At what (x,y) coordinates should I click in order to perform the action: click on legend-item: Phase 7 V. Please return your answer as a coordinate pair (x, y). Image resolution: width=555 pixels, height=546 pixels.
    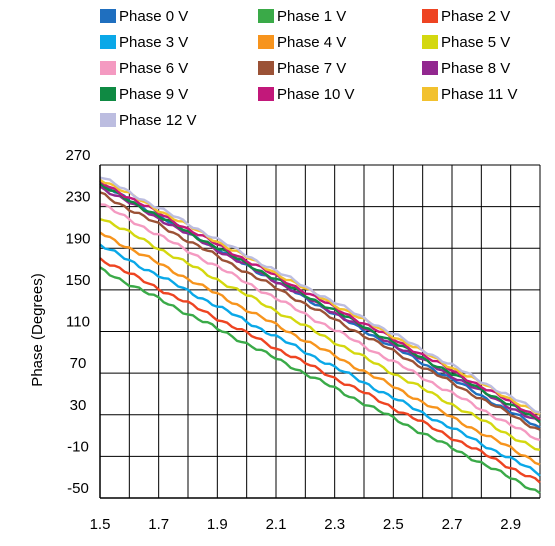
    Looking at the image, I should click on (302, 68).